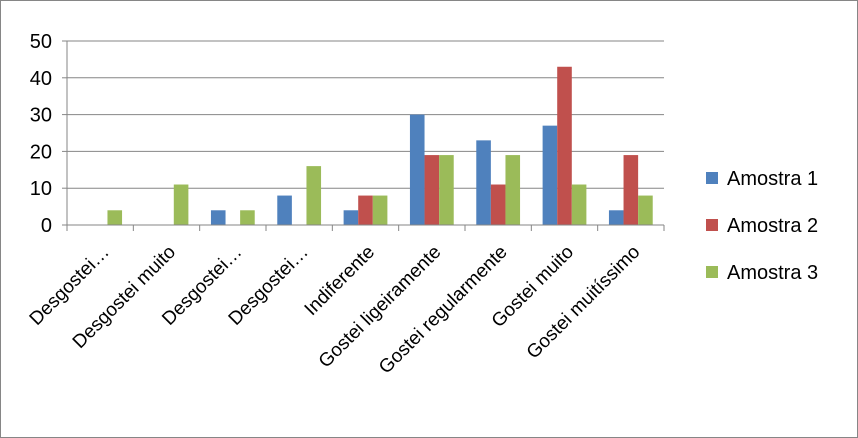  What do you see at coordinates (41, 42) in the screenshot?
I see `y-tick-label: 50` at bounding box center [41, 42].